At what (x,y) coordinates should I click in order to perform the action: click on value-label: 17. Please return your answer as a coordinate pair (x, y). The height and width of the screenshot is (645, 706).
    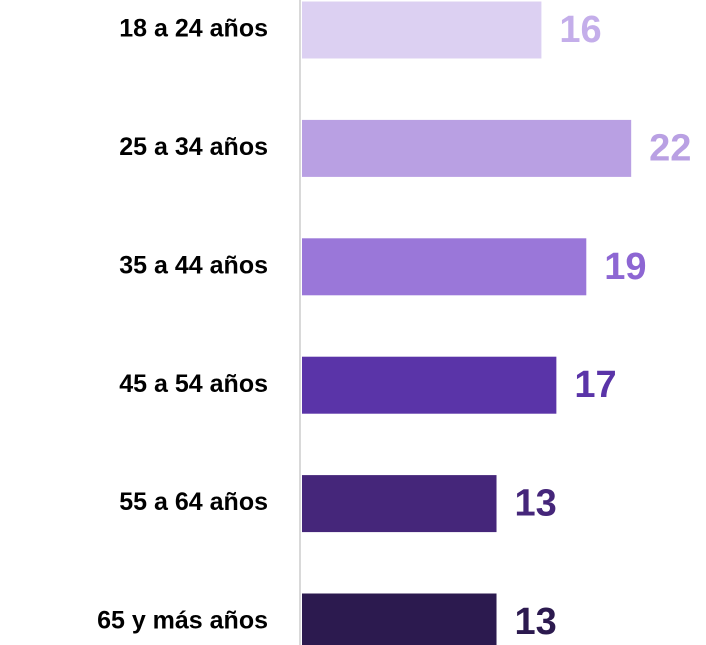
    Looking at the image, I should click on (595, 385).